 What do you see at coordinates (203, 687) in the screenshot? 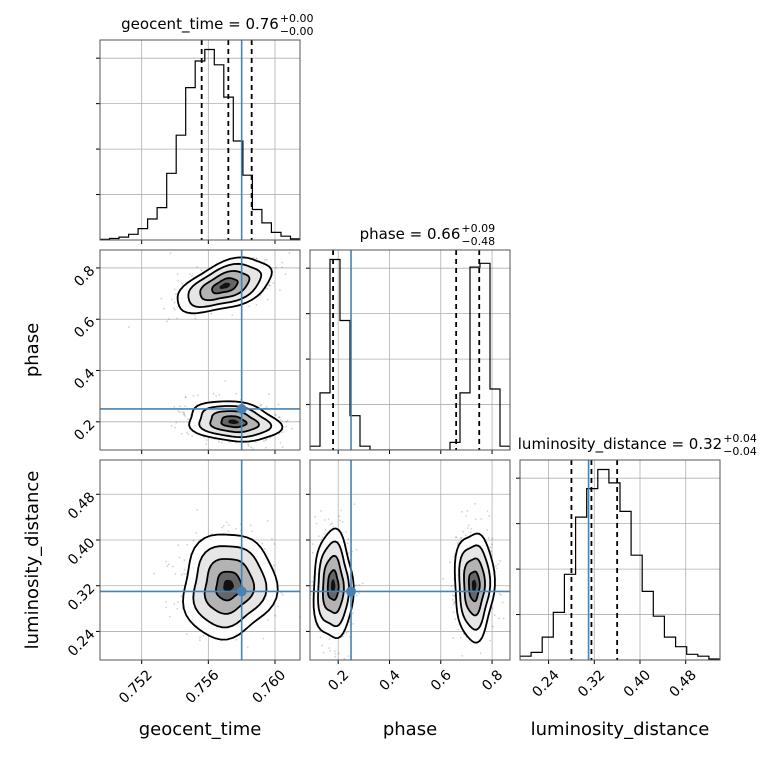
I see `x-tick-label: 0.756` at bounding box center [203, 687].